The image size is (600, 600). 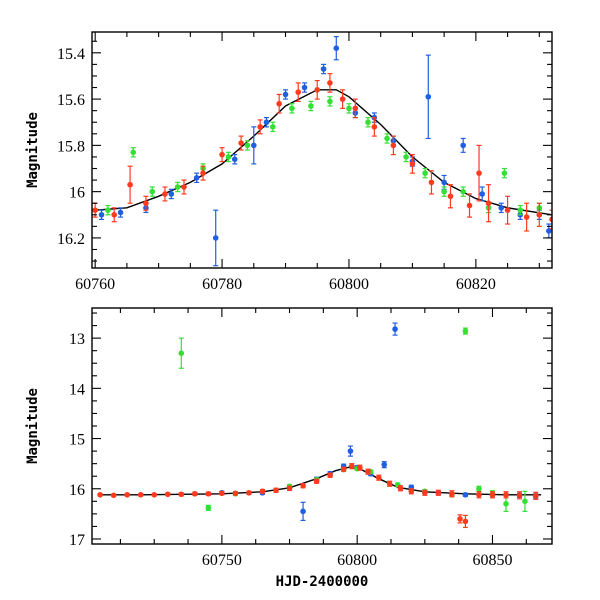 I want to click on y-tick-label: 15, so click(x=77, y=440).